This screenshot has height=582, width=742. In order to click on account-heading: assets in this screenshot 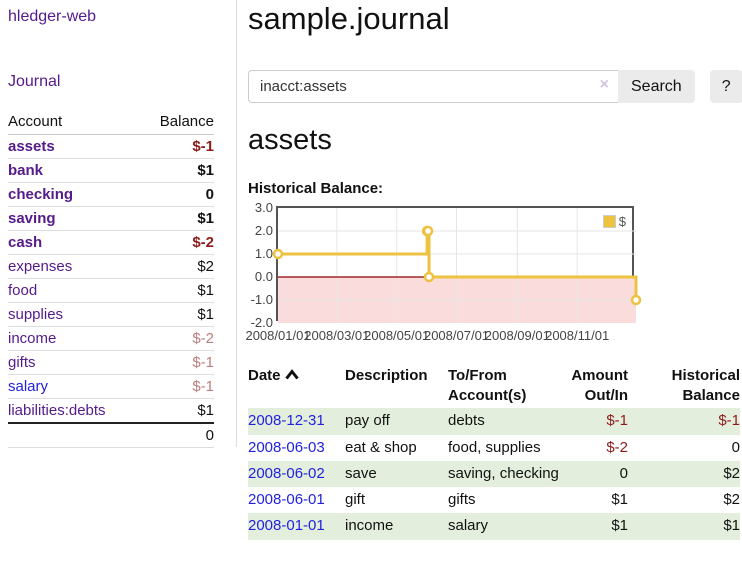, I will do `click(290, 140)`.